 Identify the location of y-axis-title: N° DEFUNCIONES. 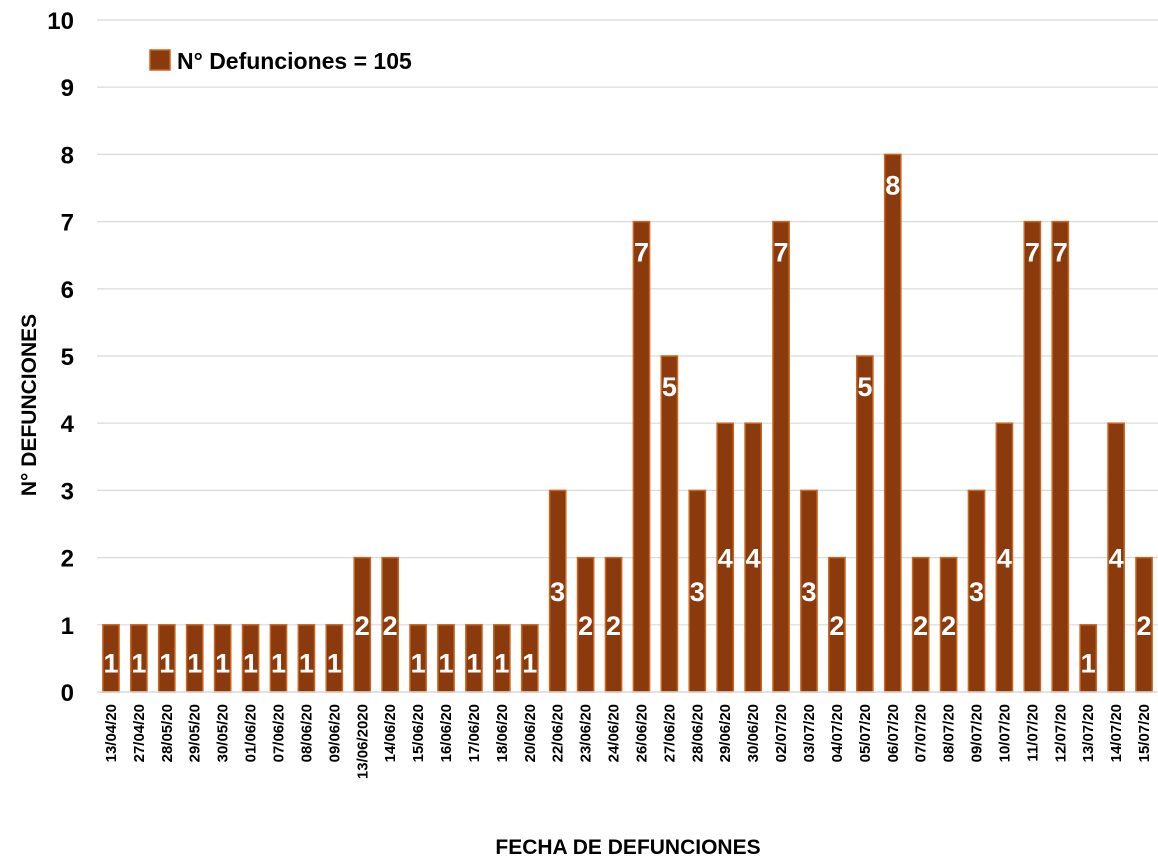
(29, 405).